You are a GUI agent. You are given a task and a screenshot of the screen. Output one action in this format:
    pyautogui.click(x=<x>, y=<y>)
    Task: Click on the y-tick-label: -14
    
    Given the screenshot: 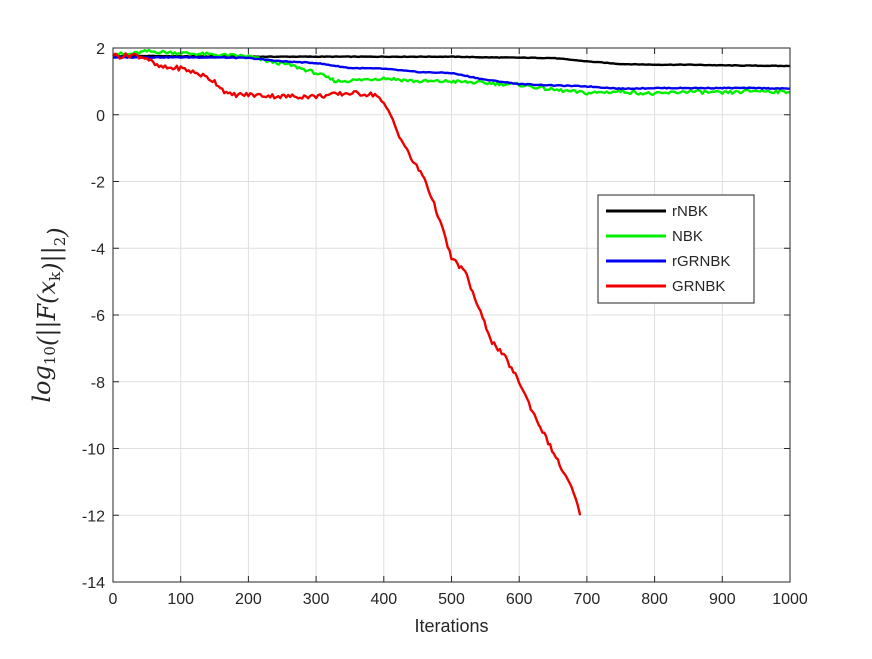 What is the action you would take?
    pyautogui.click(x=93, y=583)
    